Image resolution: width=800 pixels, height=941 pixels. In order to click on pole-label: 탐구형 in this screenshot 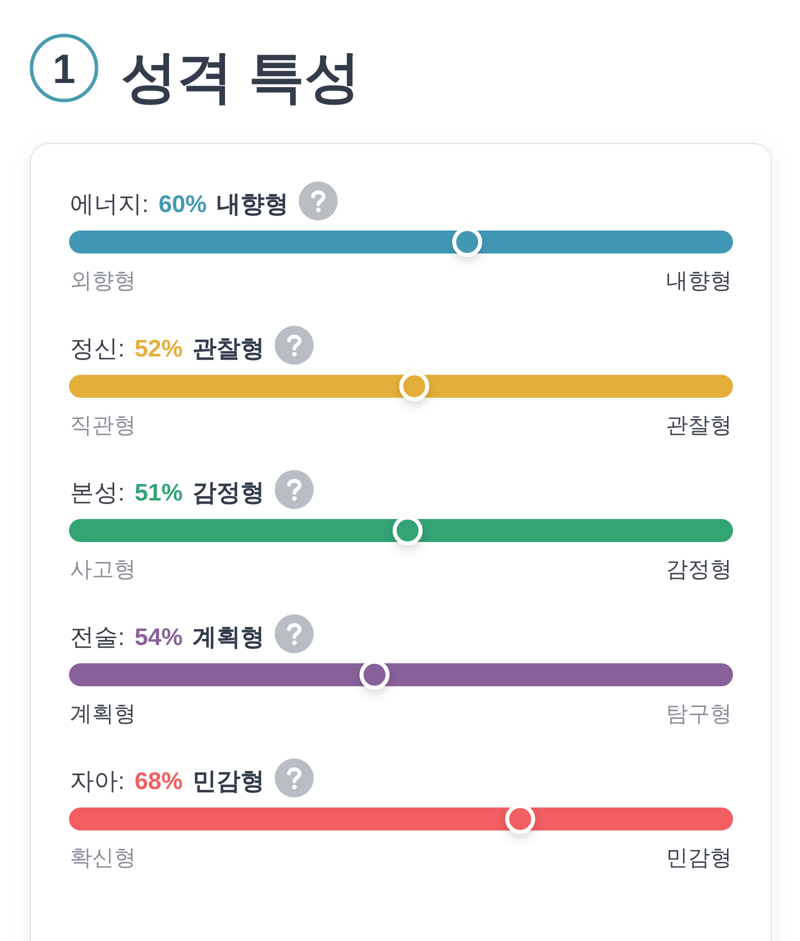, I will do `click(699, 713)`.